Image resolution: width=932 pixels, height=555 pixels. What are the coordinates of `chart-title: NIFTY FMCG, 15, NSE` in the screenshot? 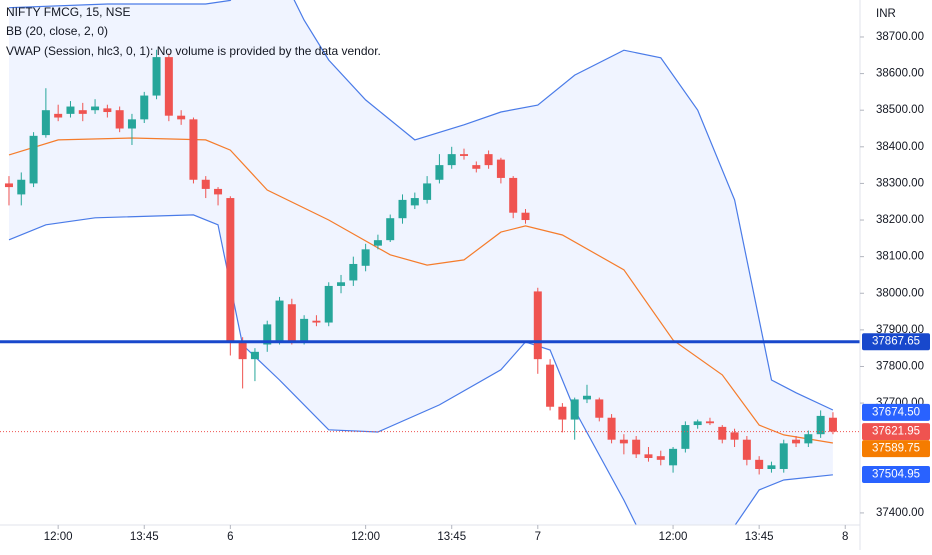 It's located at (68, 12).